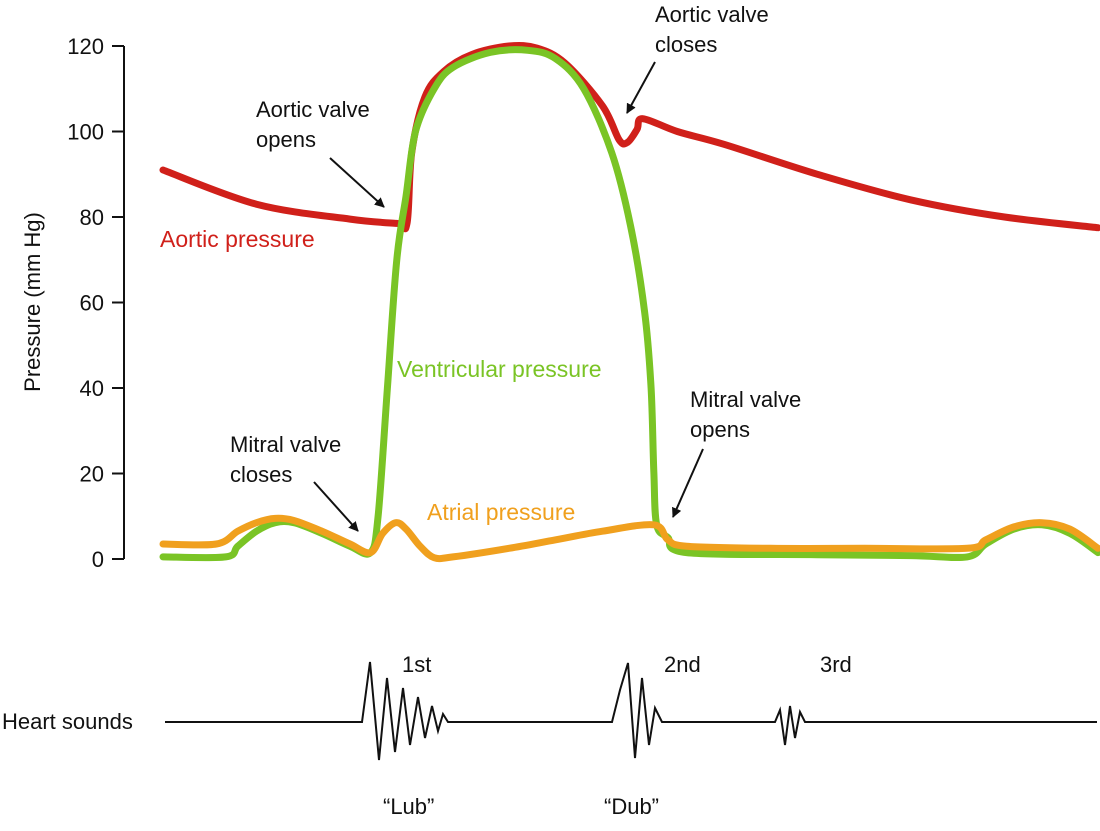 The width and height of the screenshot is (1100, 831). What do you see at coordinates (712, 14) in the screenshot?
I see `annotation-aortic-valve-closes-line1: Aortic valve` at bounding box center [712, 14].